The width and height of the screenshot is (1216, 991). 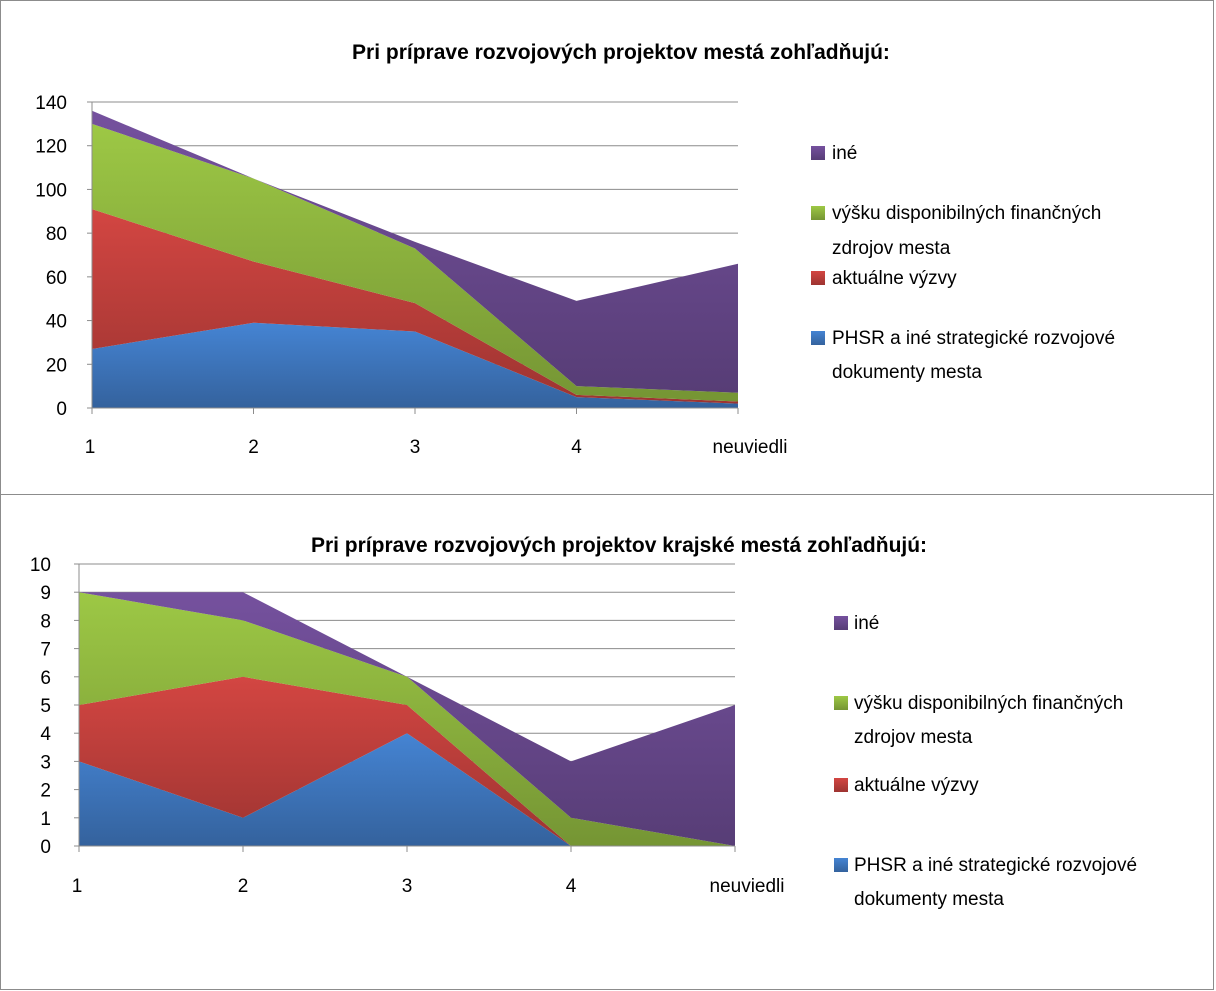 I want to click on y-tick-label: 140, so click(x=51, y=103).